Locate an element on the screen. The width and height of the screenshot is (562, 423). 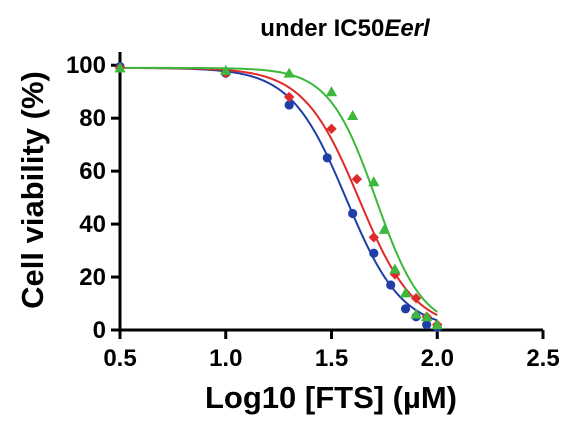
x-axis-ticks: 0.5 1.0 1.5 2.0 2.5 is located at coordinates (331, 351).